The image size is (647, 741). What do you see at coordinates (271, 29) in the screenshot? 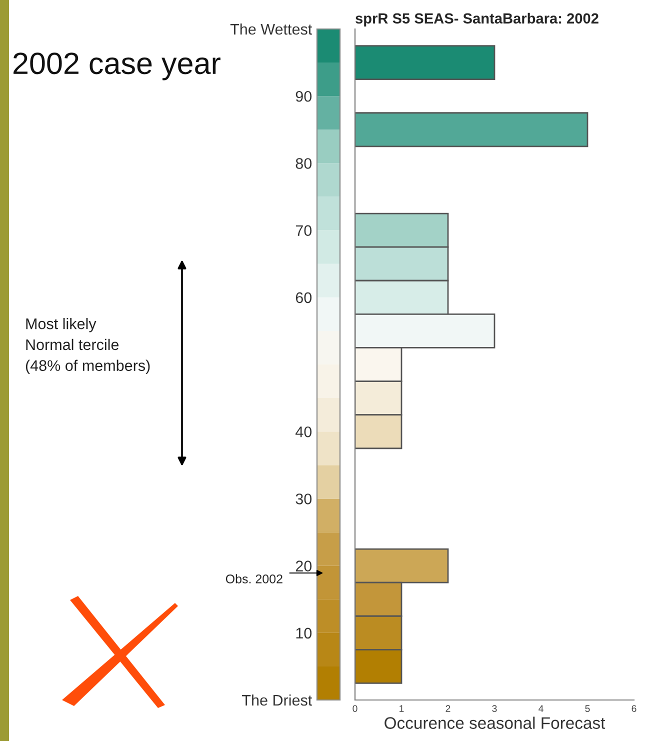
I see `y-tick-label: The Wettest` at bounding box center [271, 29].